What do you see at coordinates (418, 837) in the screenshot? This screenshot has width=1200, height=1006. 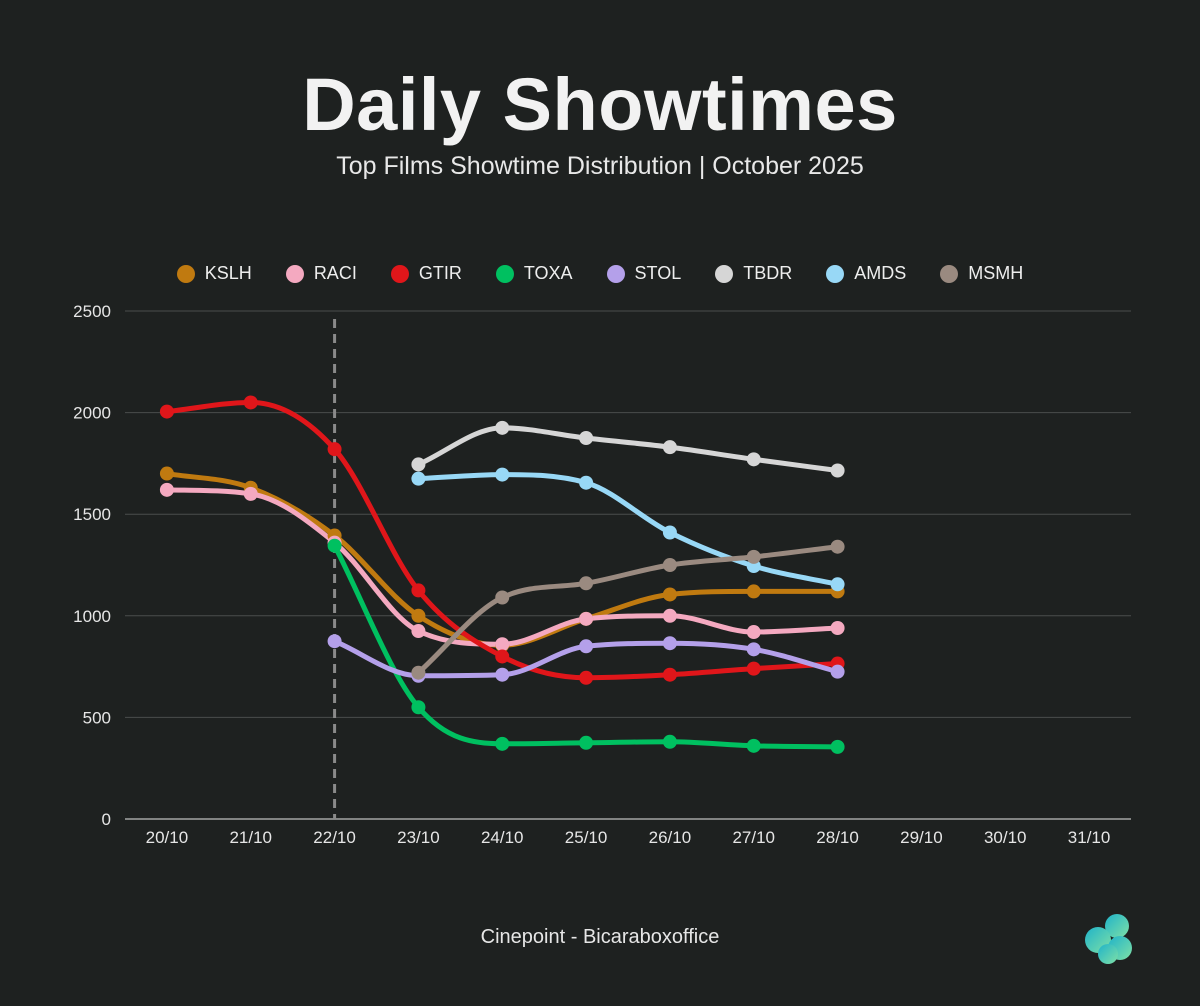 I see `x-tick-label: 23/10` at bounding box center [418, 837].